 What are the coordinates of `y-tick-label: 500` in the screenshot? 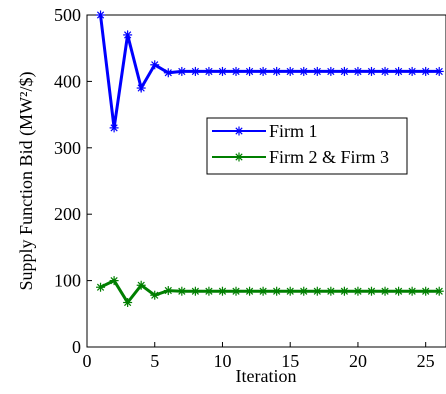 It's located at (67, 15).